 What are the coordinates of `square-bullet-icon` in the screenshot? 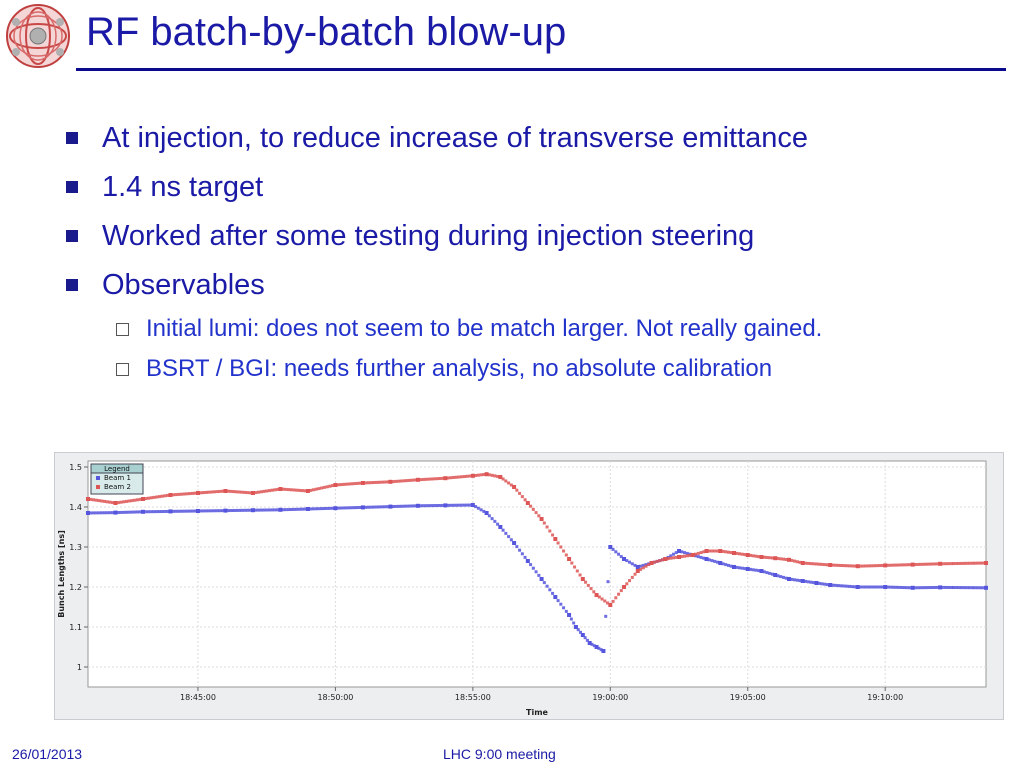 It's located at (72, 138).